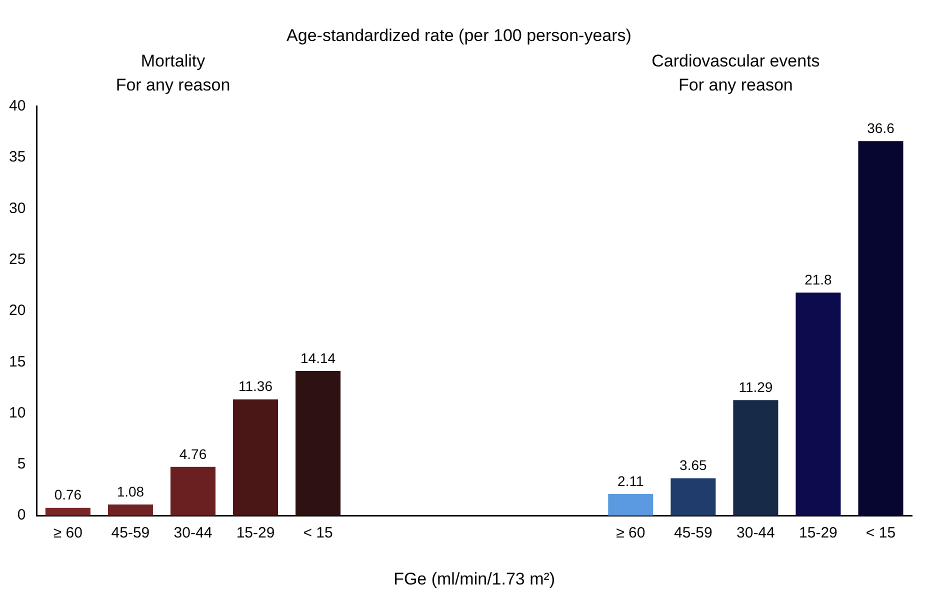  What do you see at coordinates (459, 35) in the screenshot?
I see `chart-title: Age-standardized rate (per 100 person-years)` at bounding box center [459, 35].